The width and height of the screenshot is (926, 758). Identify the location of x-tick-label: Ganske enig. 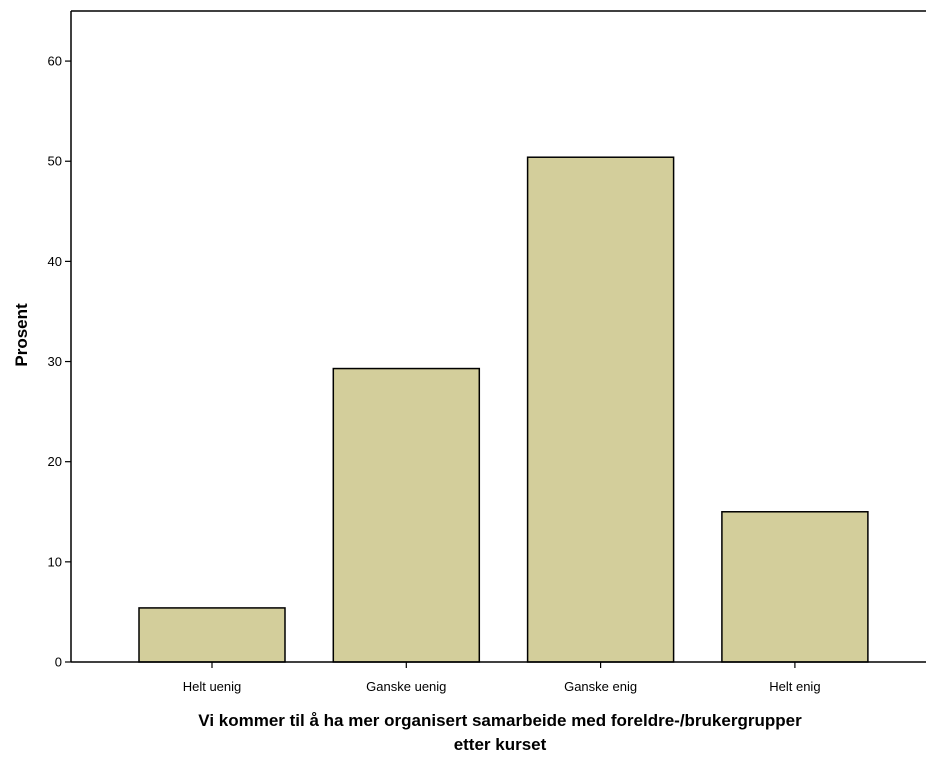
(600, 686).